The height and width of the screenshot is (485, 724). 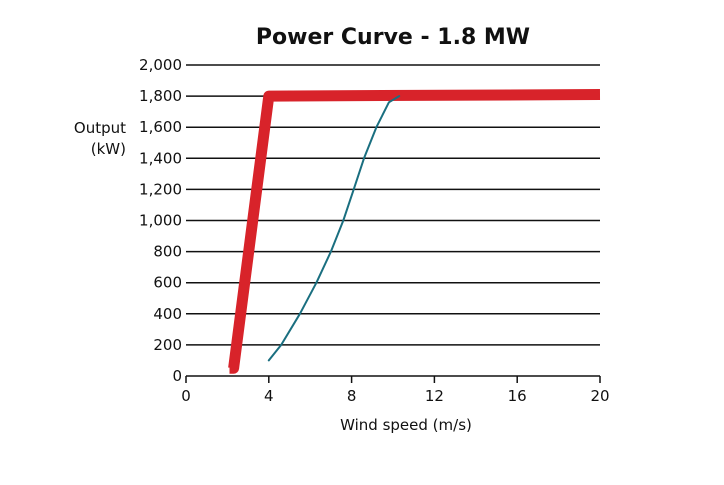 What do you see at coordinates (160, 158) in the screenshot?
I see `y-tick-label: 1,400` at bounding box center [160, 158].